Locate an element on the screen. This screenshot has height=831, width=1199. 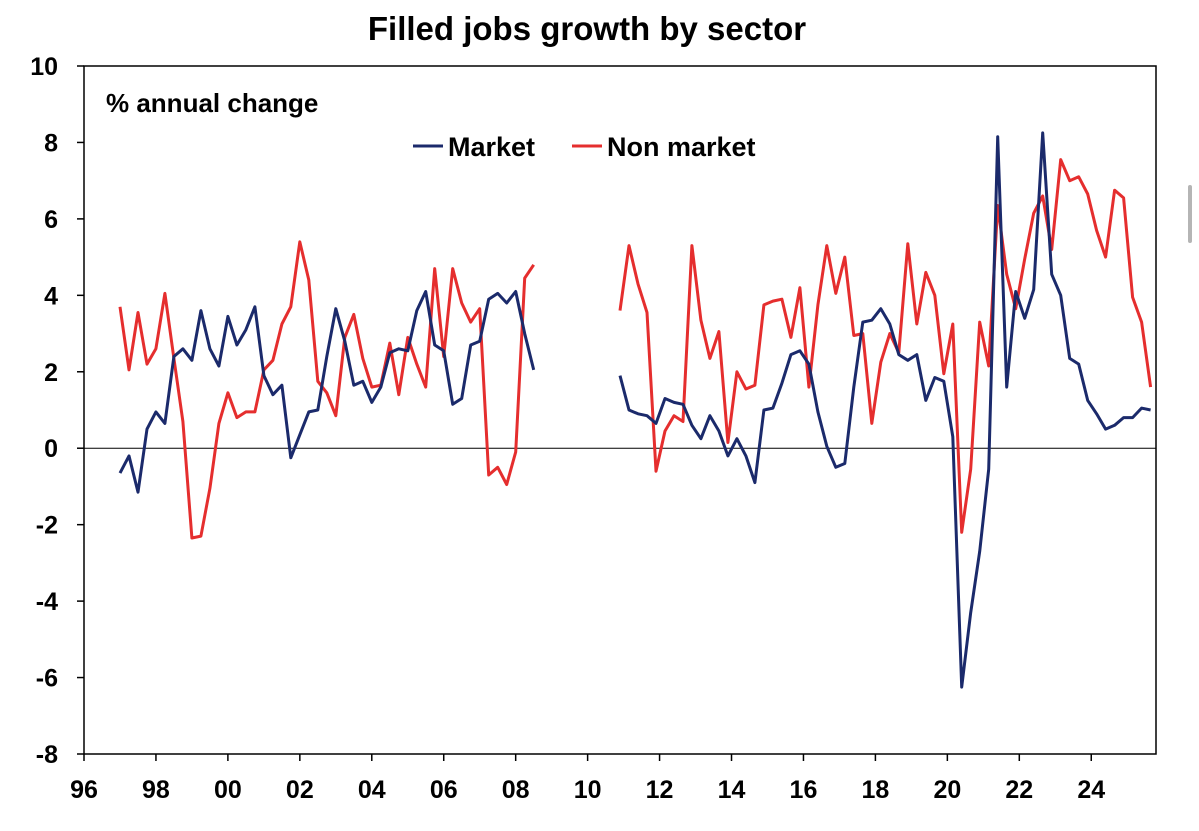
x-tick-label: 10 is located at coordinates (588, 790).